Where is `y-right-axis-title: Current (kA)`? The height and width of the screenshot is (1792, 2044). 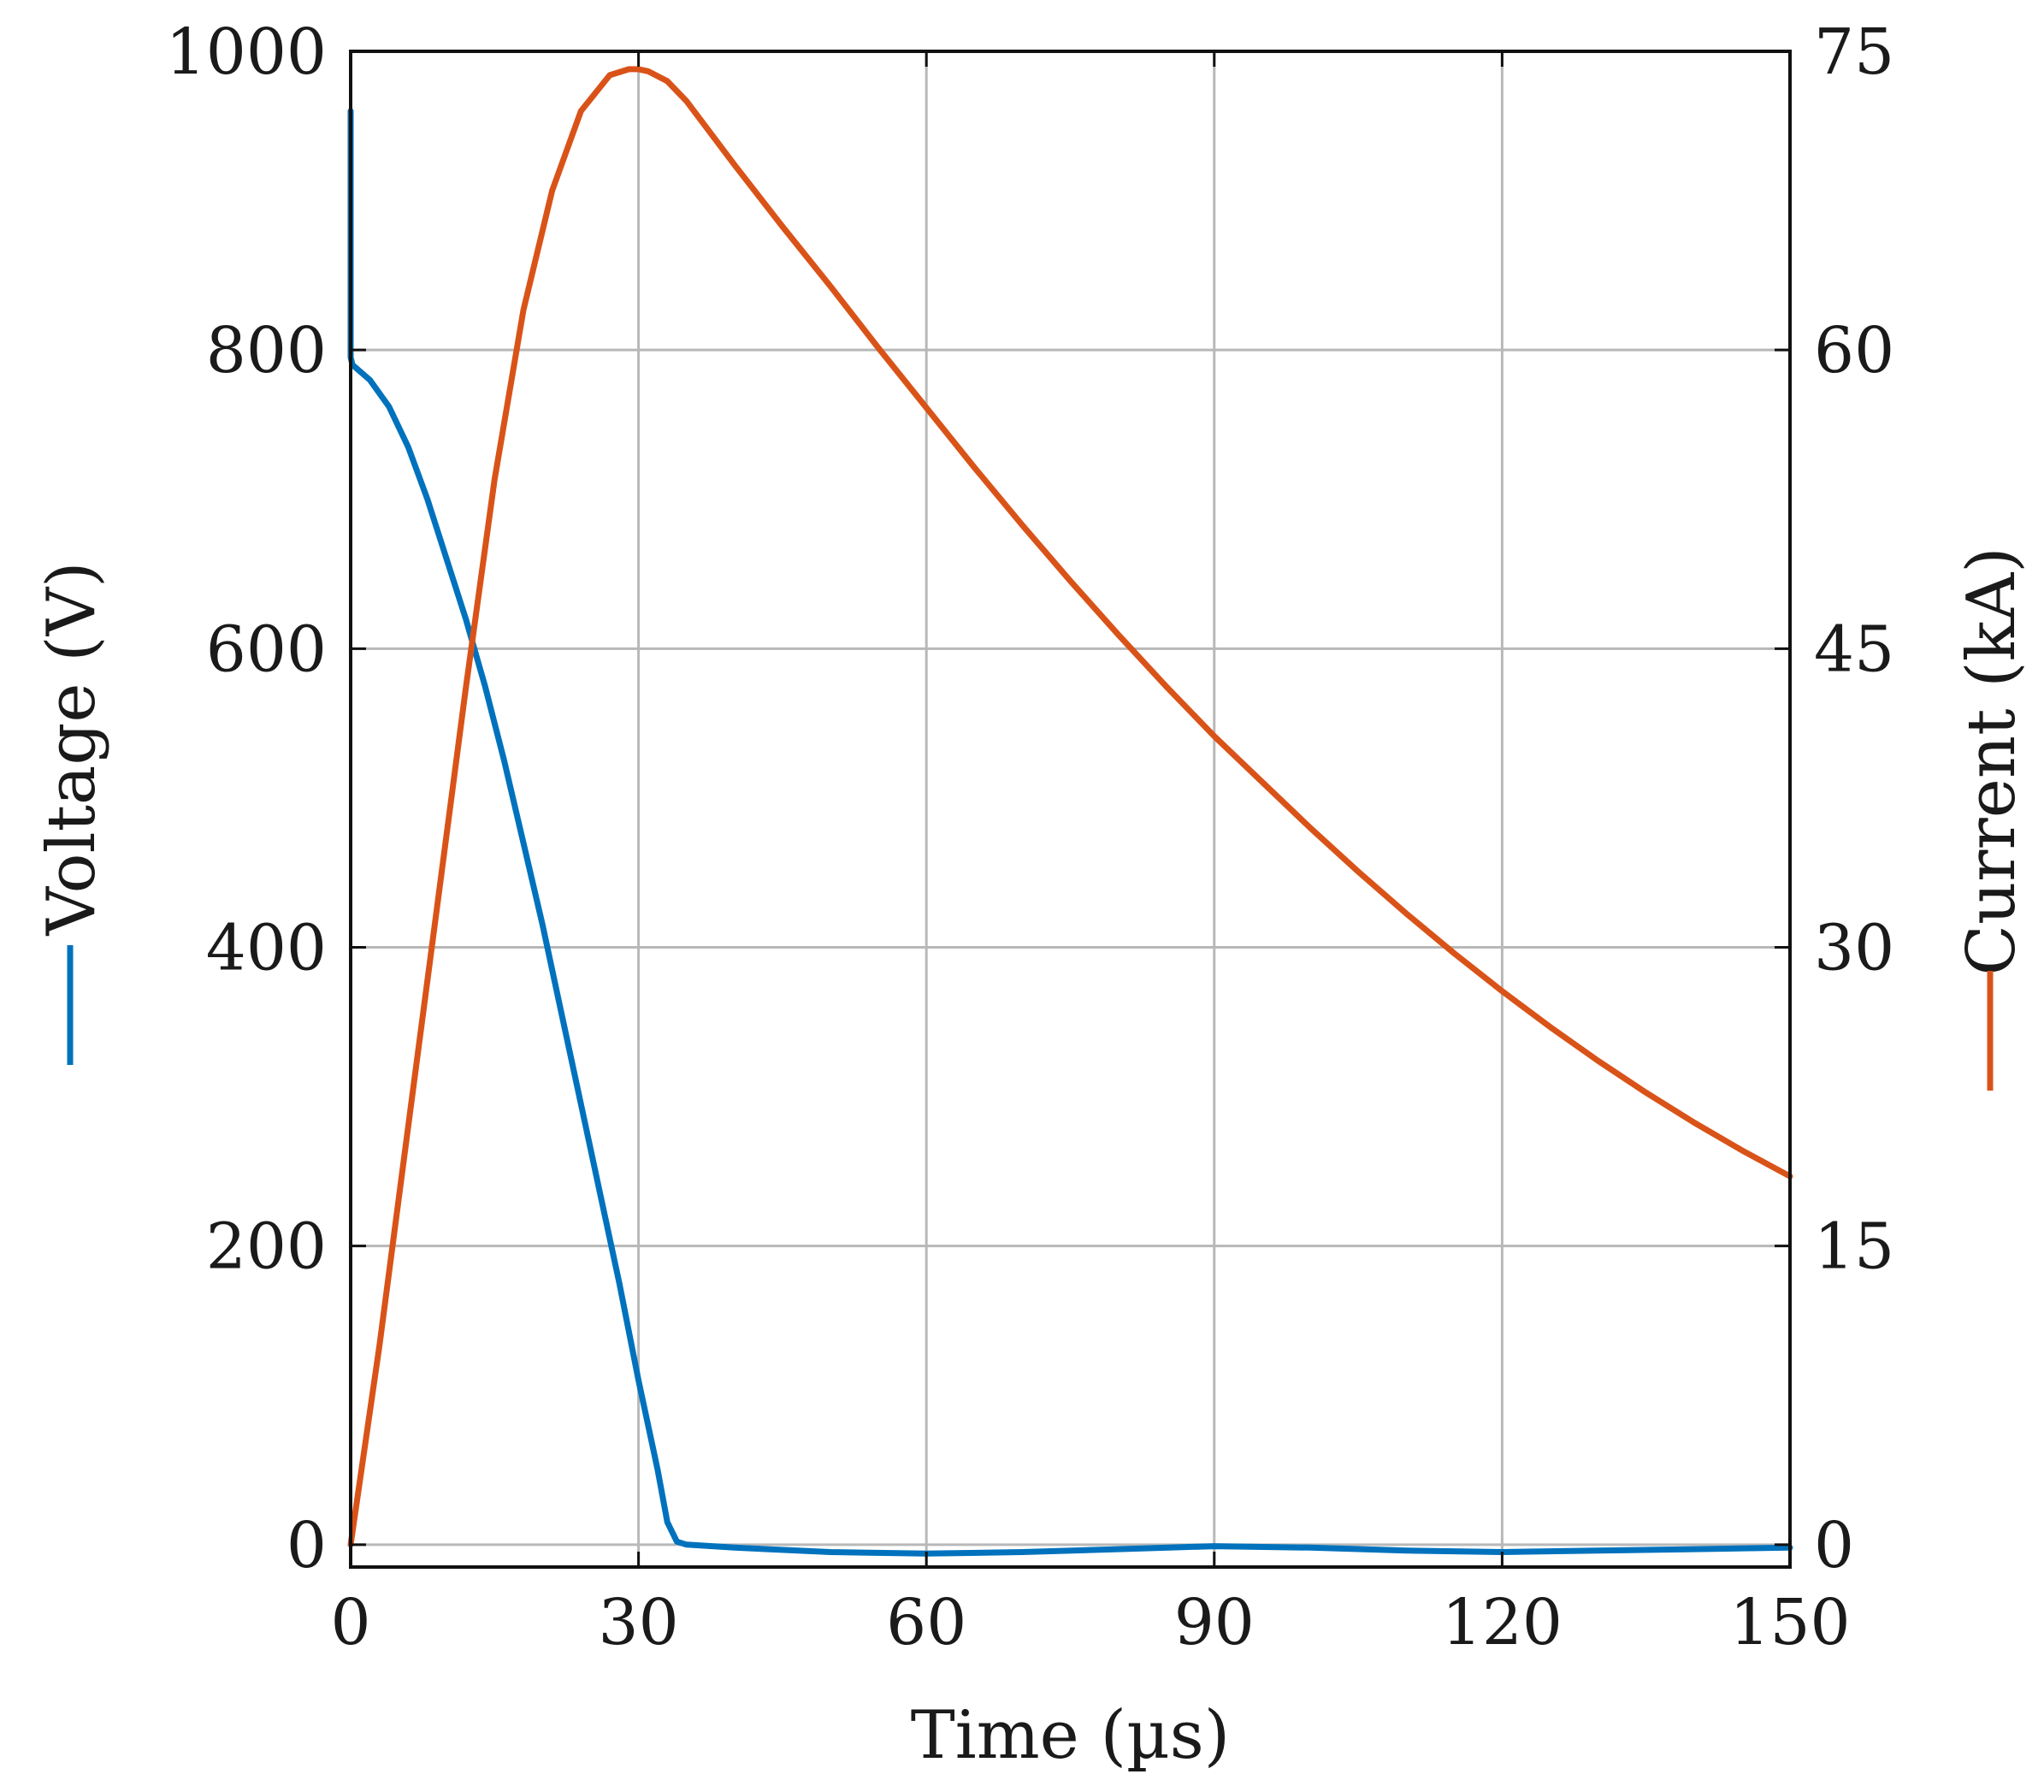 y-right-axis-title: Current (kA) is located at coordinates (1992, 761).